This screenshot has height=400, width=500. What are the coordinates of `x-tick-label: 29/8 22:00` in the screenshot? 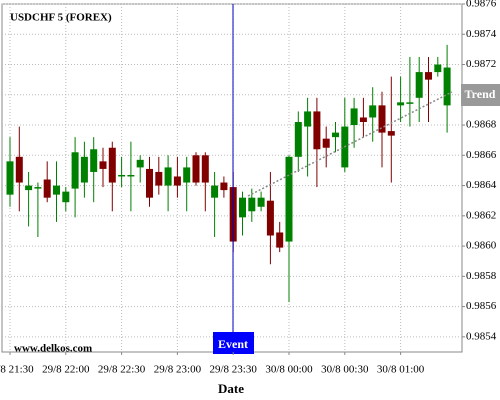 It's located at (66, 370).